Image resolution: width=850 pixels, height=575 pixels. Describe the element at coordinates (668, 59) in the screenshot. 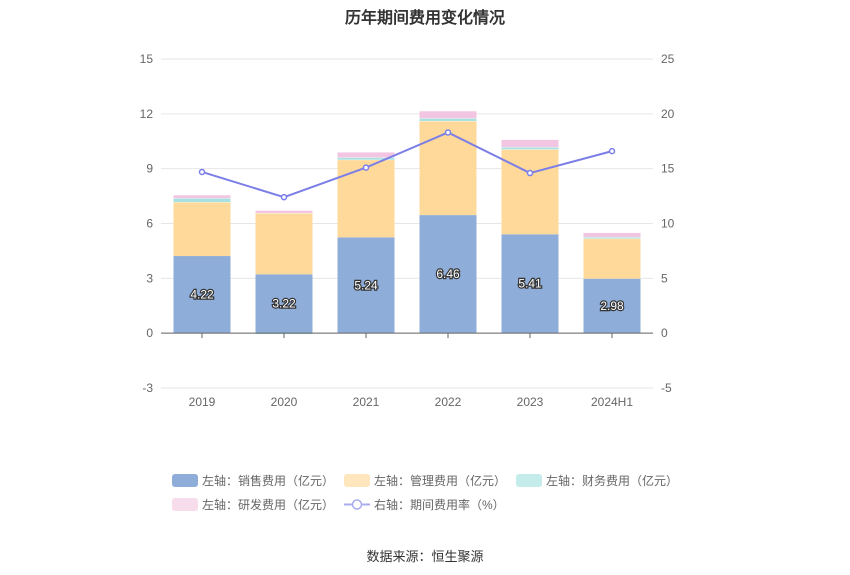

I see `y-right-tick-label: 25` at that location.